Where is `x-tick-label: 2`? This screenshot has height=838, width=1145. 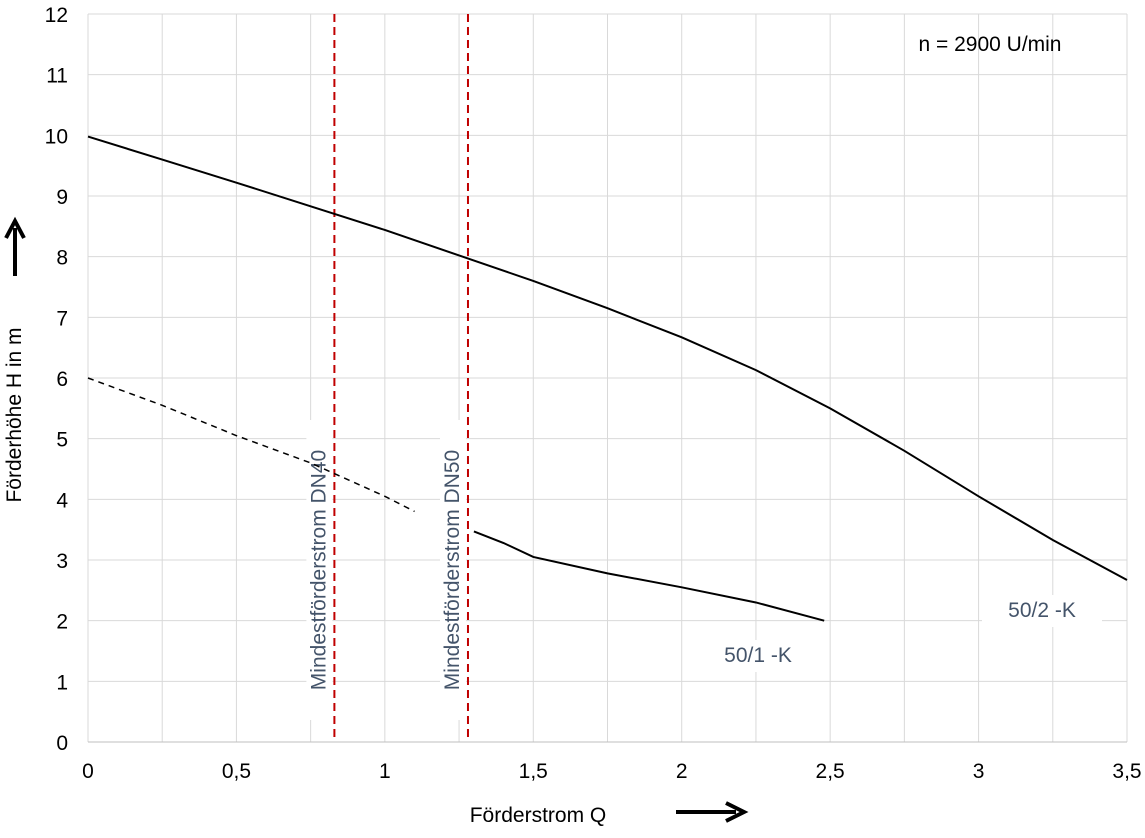
x-tick-label: 2 is located at coordinates (682, 771).